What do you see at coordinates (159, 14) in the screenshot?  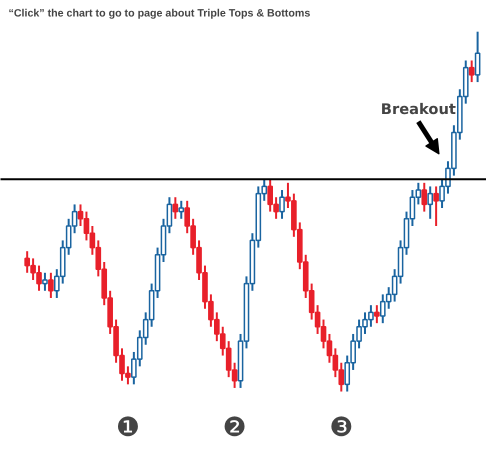 I see `chart-title: “Click” the chart to go to page about Triple Tops & Bottoms` at bounding box center [159, 14].